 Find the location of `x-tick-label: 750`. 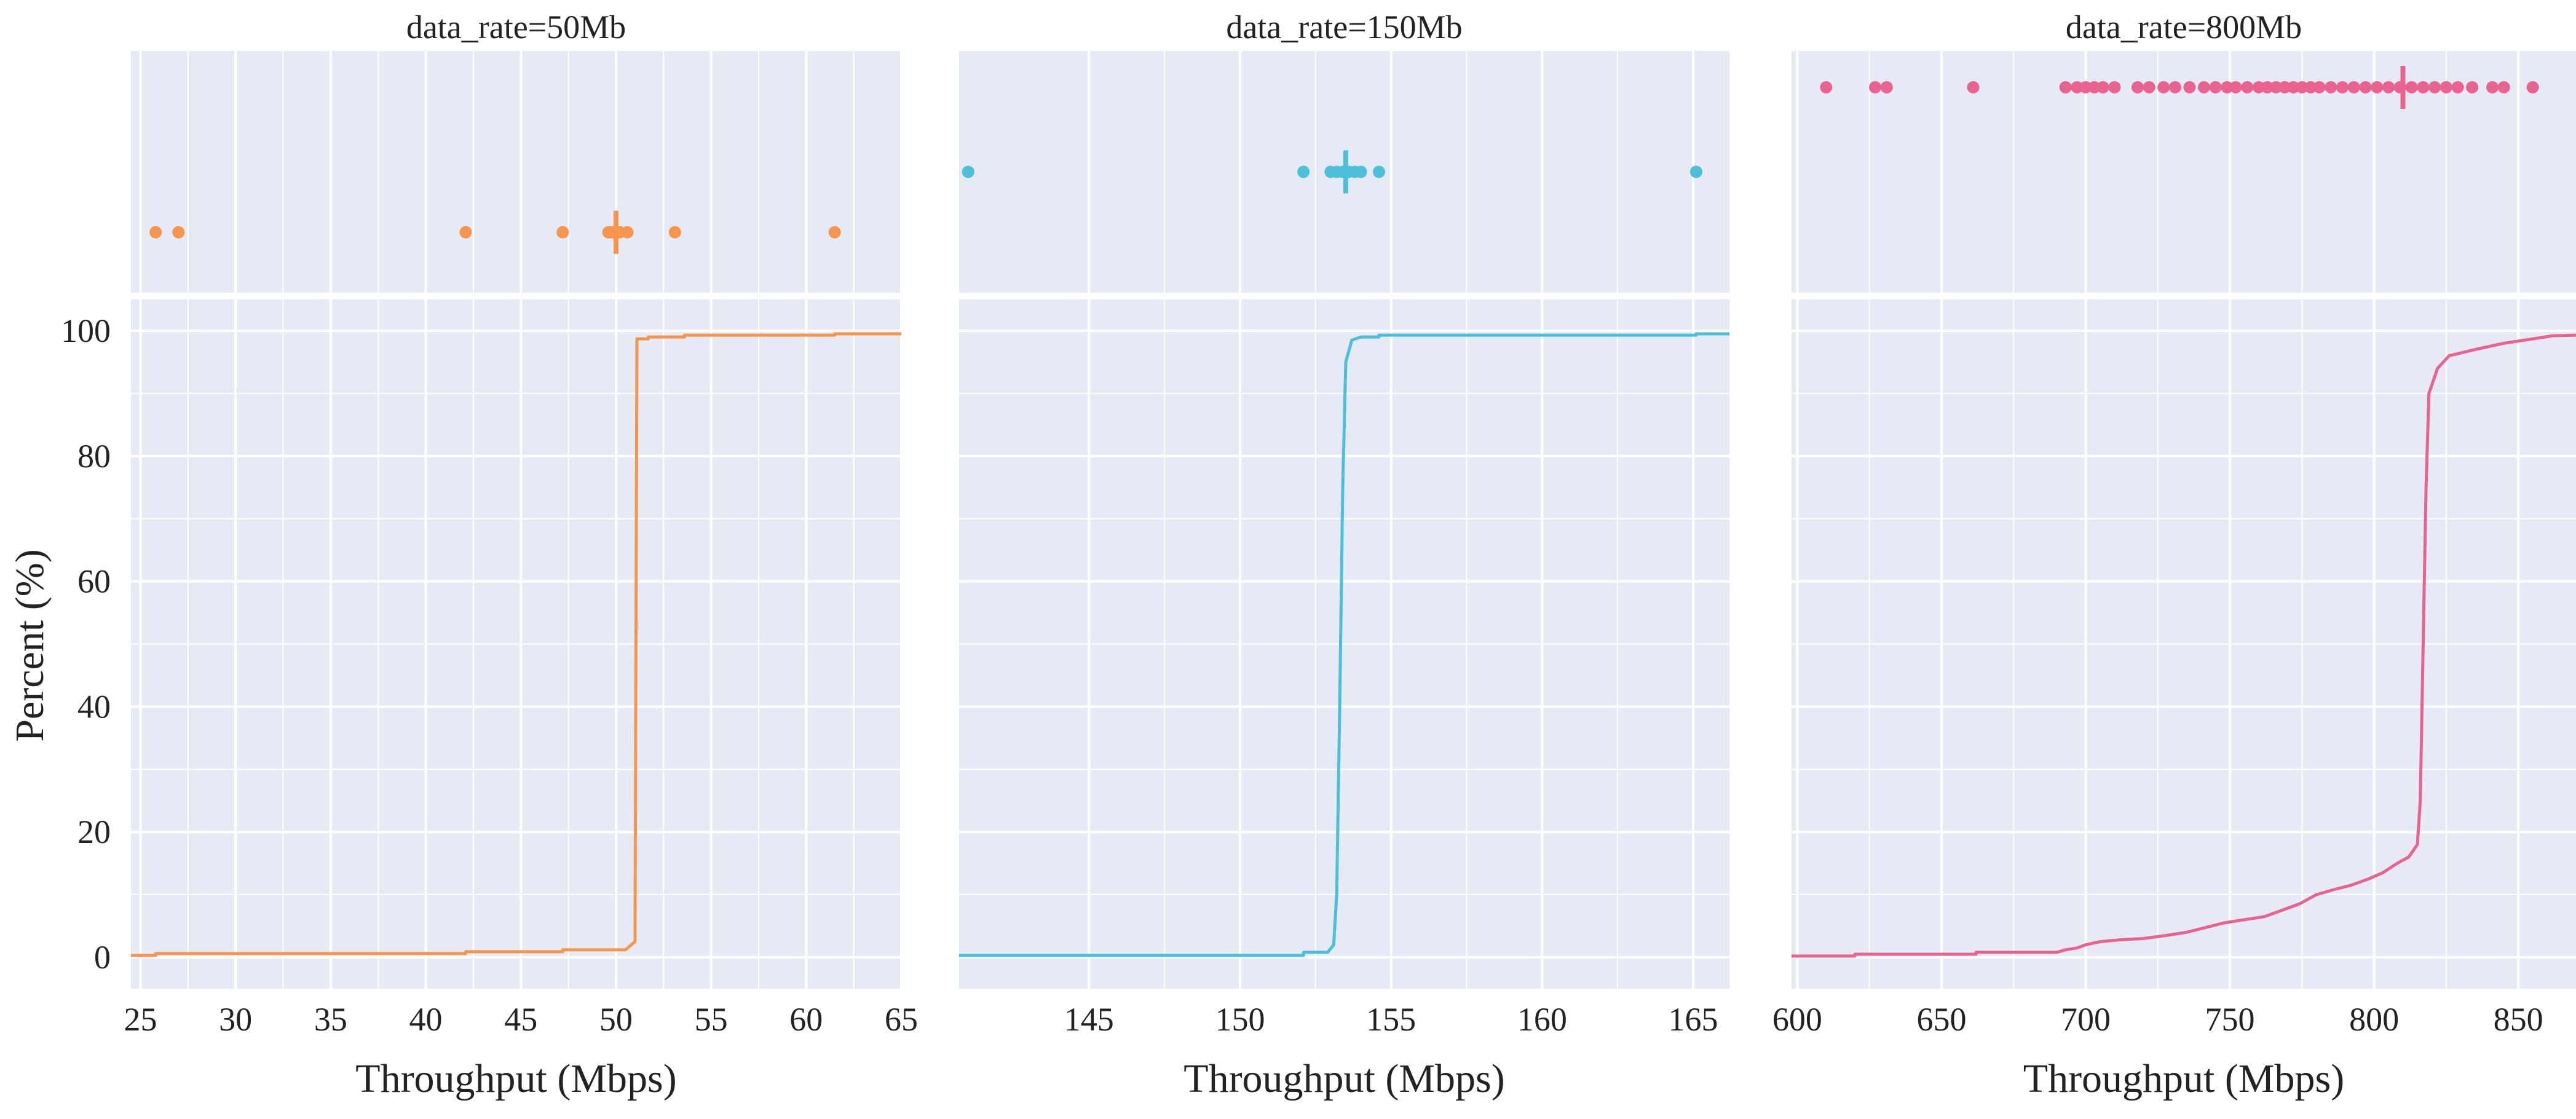

x-tick-label: 750 is located at coordinates (2230, 1019).